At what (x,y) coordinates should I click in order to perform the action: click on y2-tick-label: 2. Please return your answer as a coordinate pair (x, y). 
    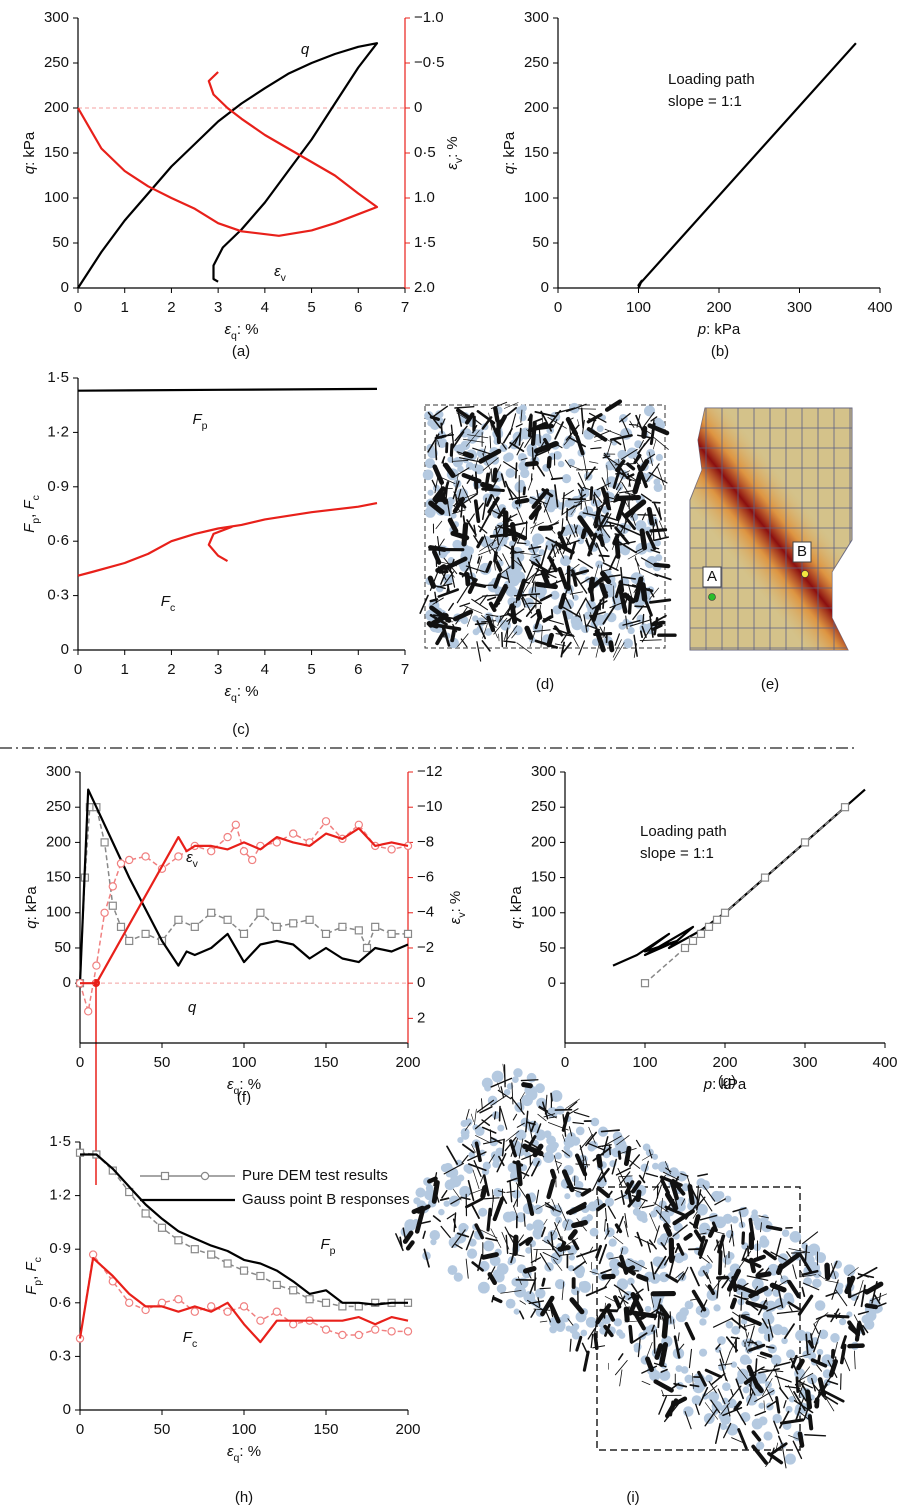
    Looking at the image, I should click on (421, 1017).